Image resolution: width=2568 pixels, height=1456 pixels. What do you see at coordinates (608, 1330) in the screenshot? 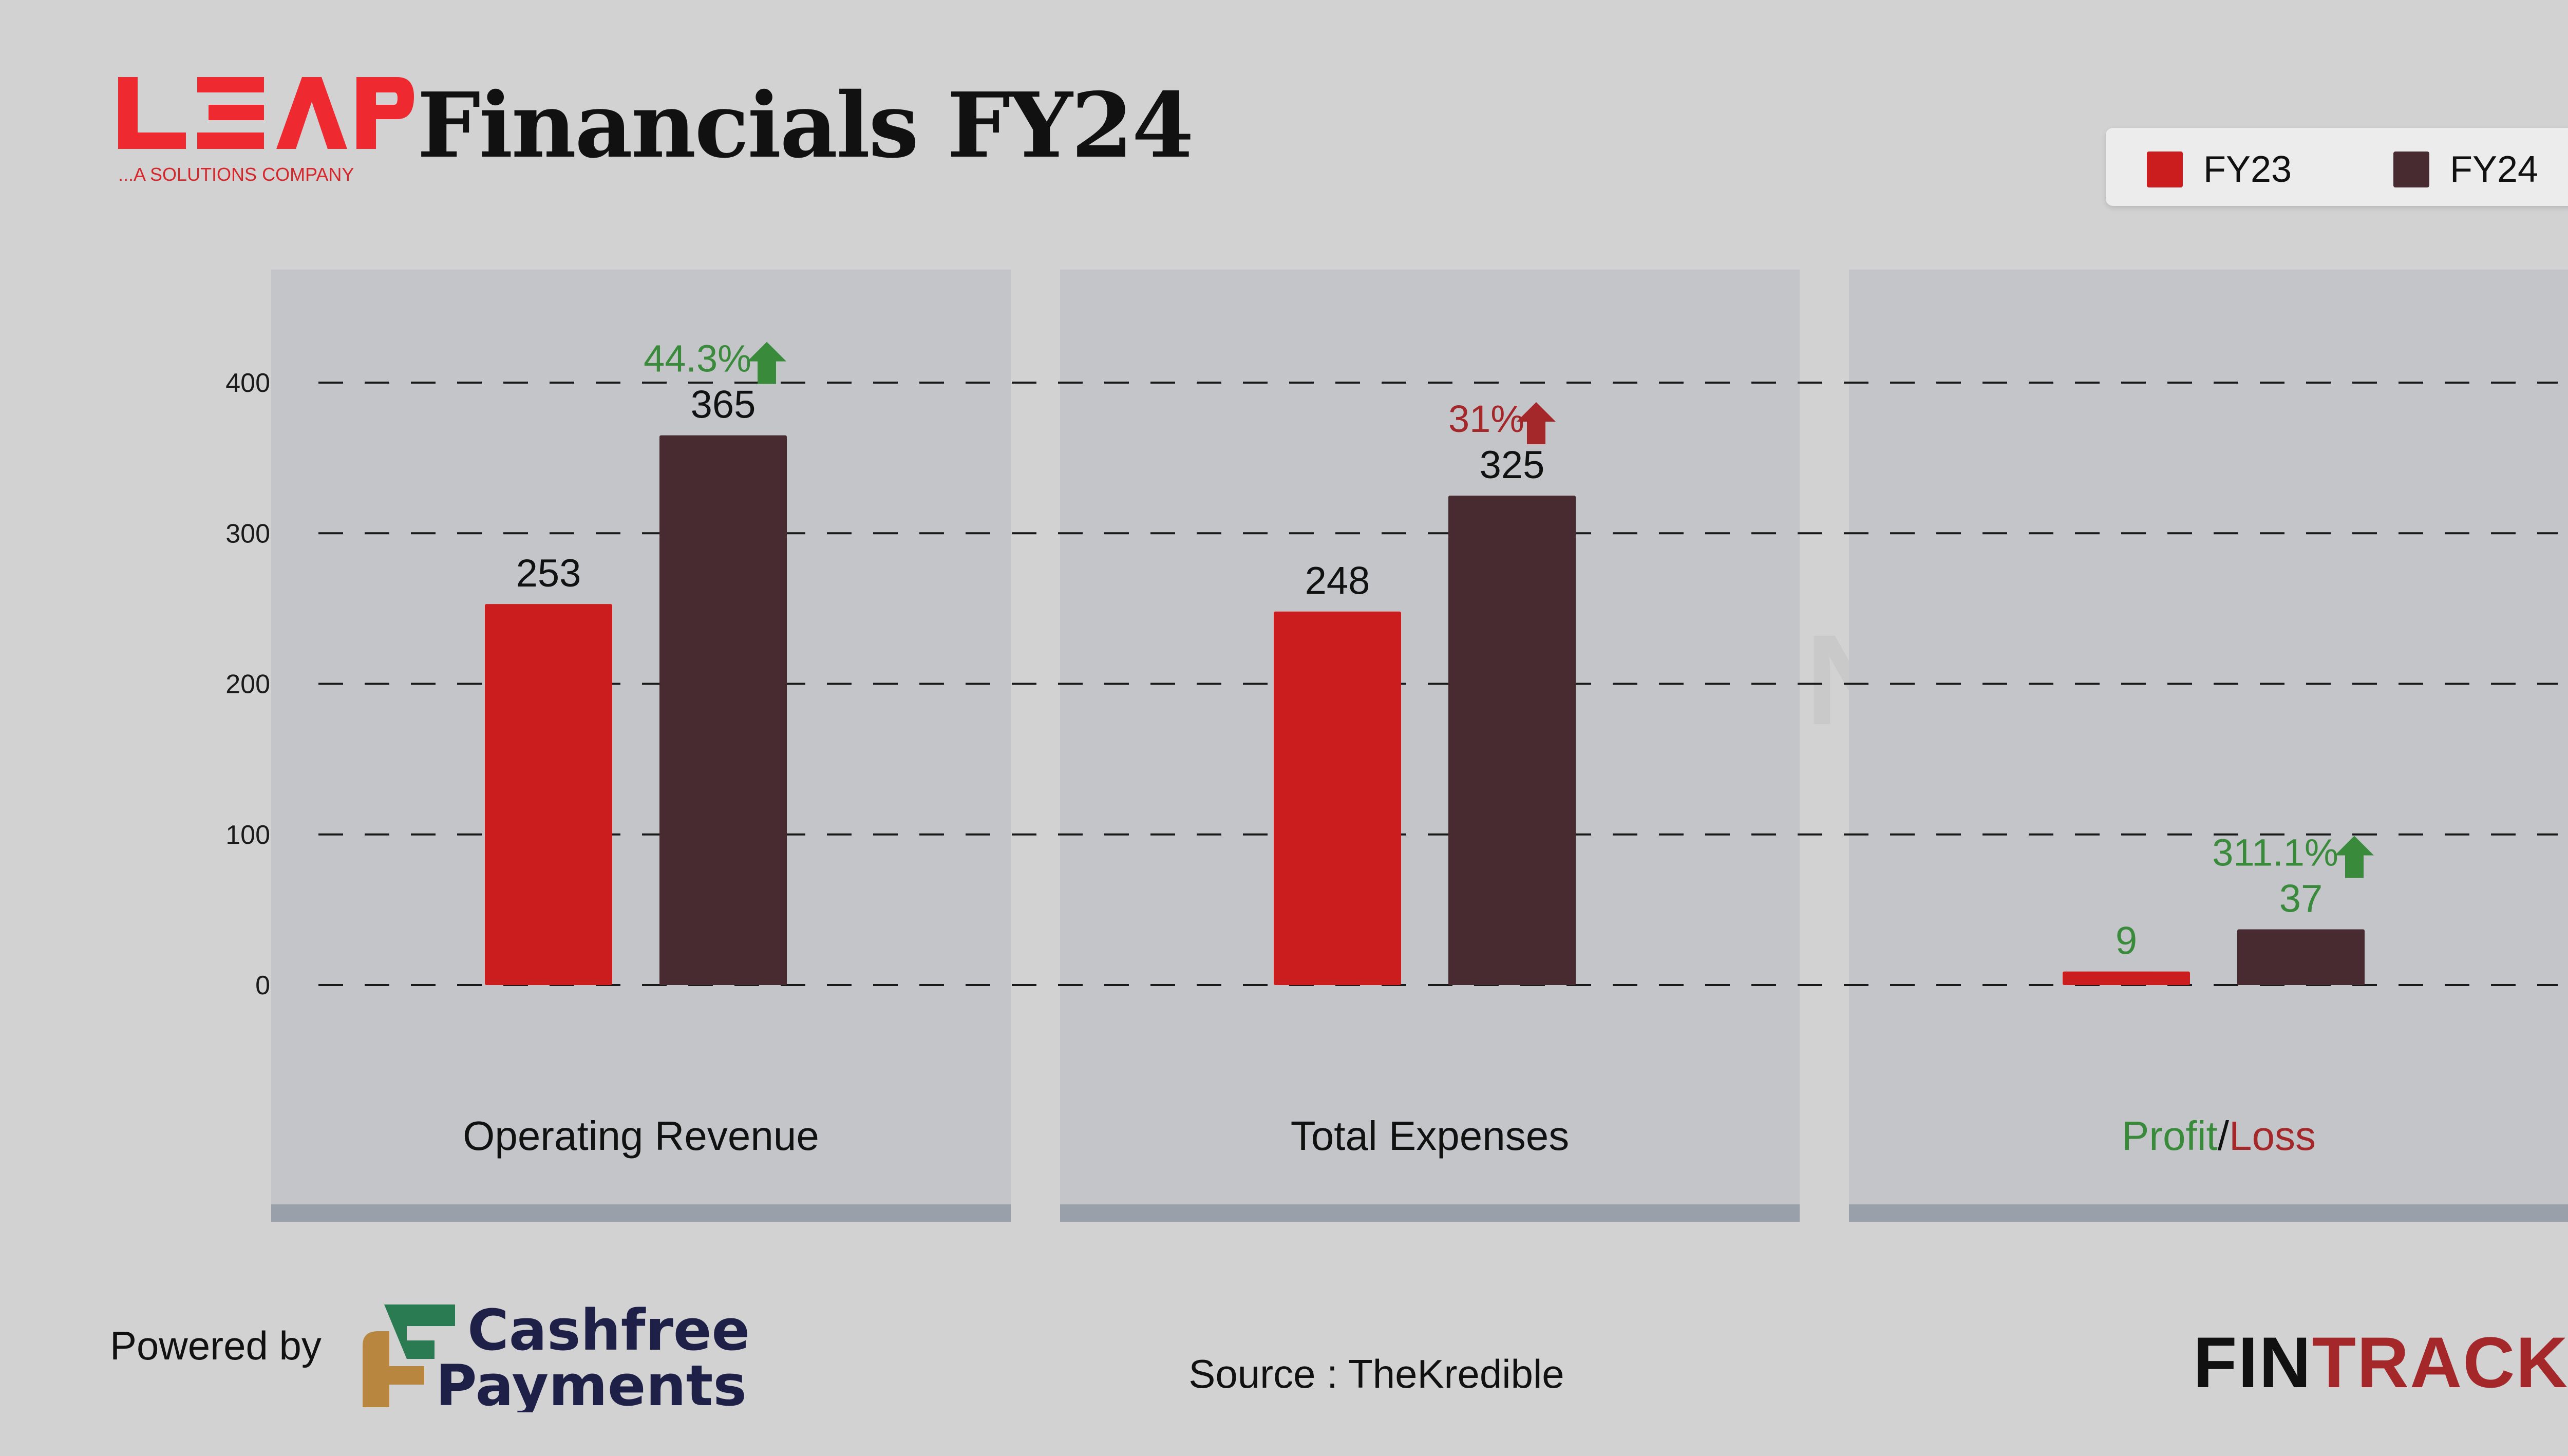
I see `cashfree-wordmark: Cashfree` at bounding box center [608, 1330].